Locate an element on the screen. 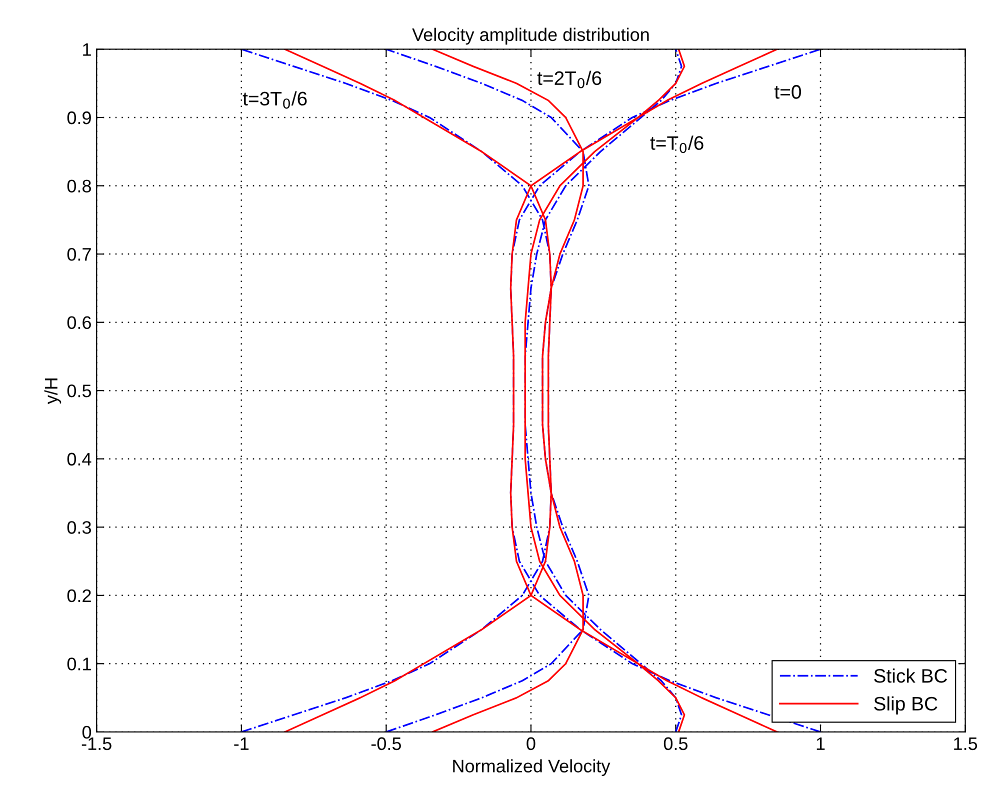 The height and width of the screenshot is (807, 986). y-tick-label: 0.1 is located at coordinates (79, 664).